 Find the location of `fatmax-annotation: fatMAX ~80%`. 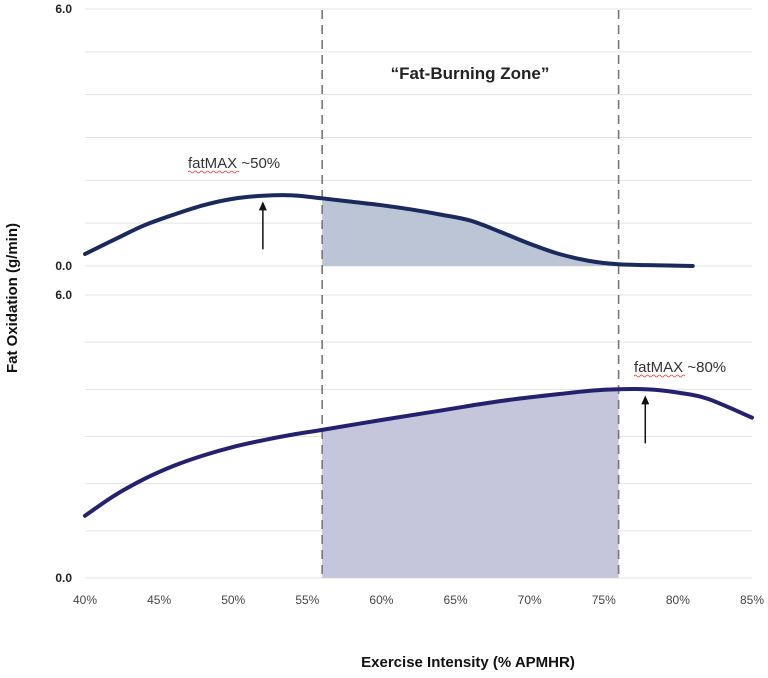

fatmax-annotation: fatMAX ~80% is located at coordinates (680, 367).